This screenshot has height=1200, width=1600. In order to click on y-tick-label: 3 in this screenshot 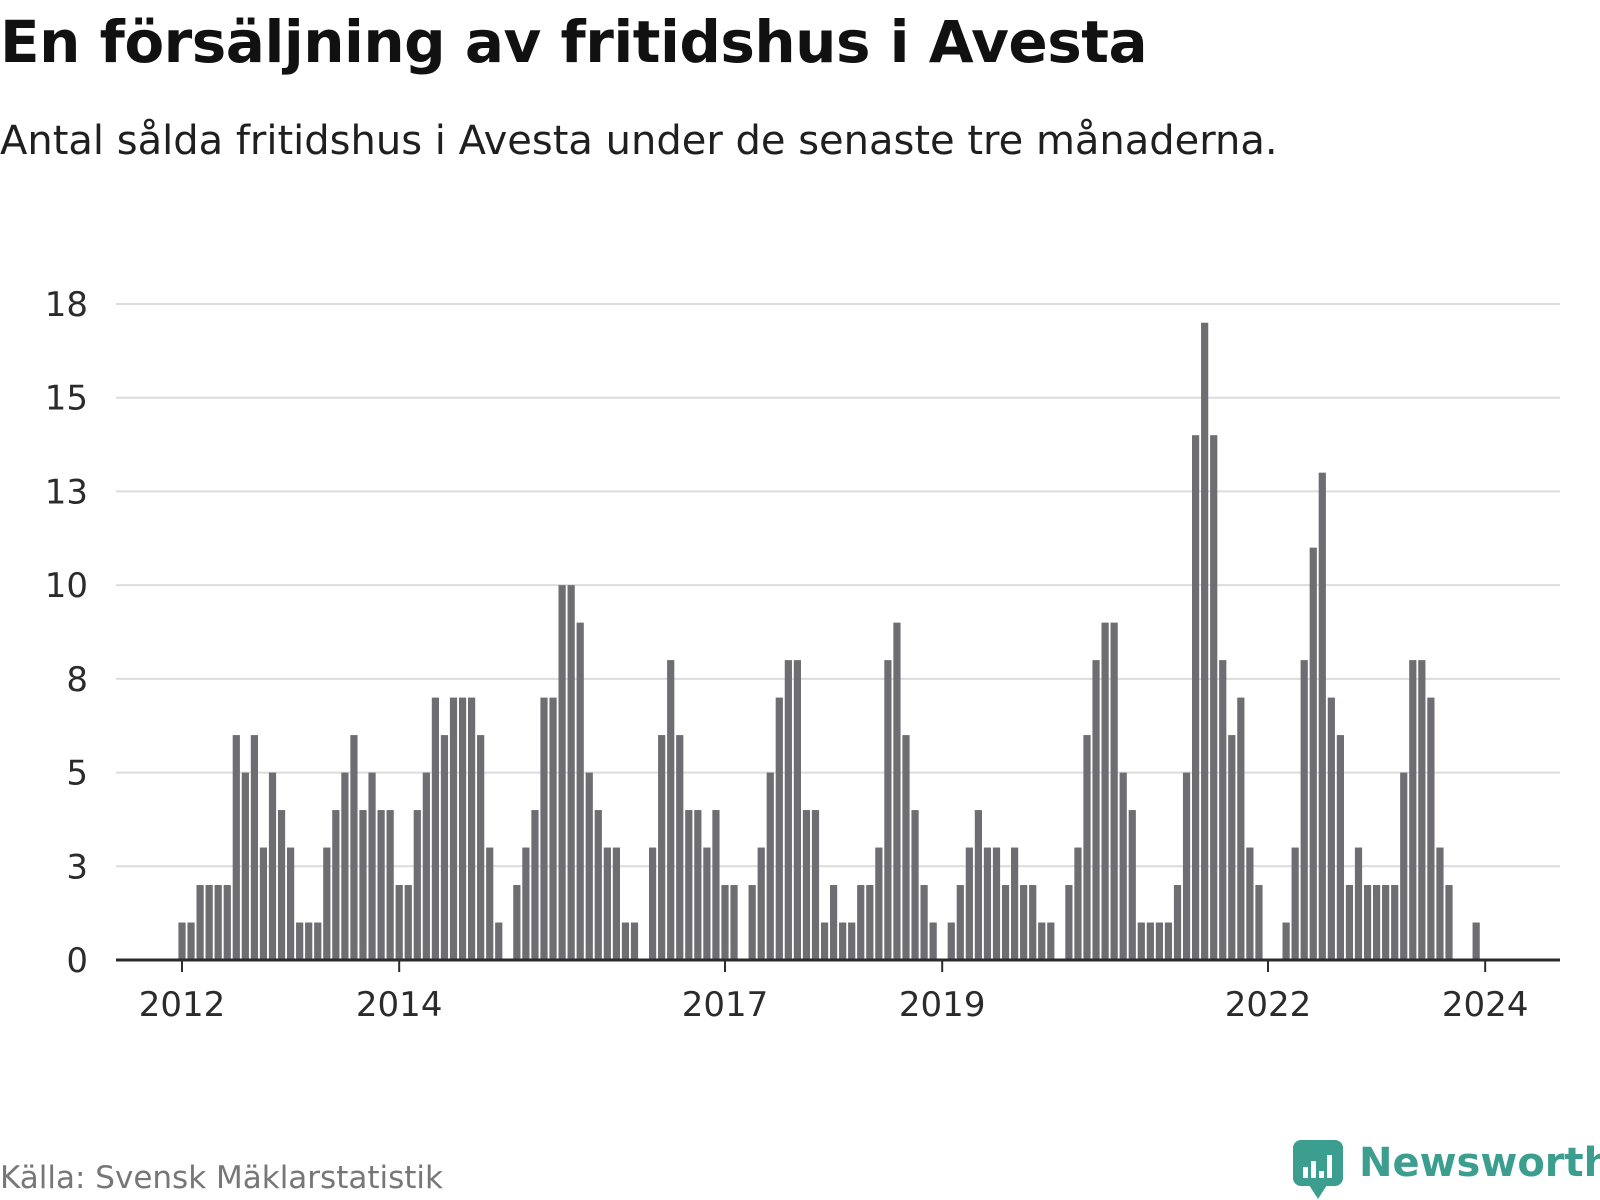, I will do `click(77, 867)`.